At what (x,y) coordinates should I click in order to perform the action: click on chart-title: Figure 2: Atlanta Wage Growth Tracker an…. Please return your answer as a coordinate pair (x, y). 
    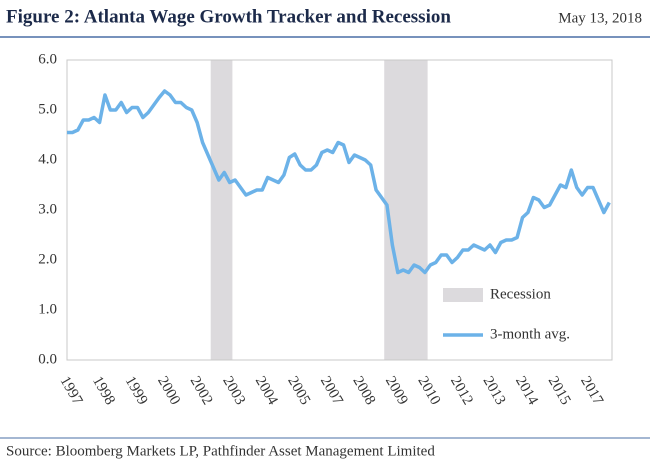
    Looking at the image, I should click on (228, 16).